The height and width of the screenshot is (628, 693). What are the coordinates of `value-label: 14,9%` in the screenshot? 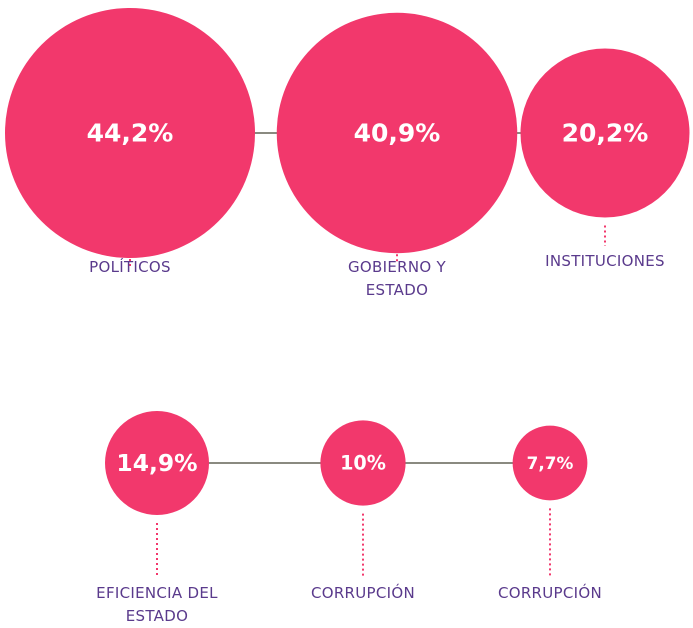 It's located at (156, 463).